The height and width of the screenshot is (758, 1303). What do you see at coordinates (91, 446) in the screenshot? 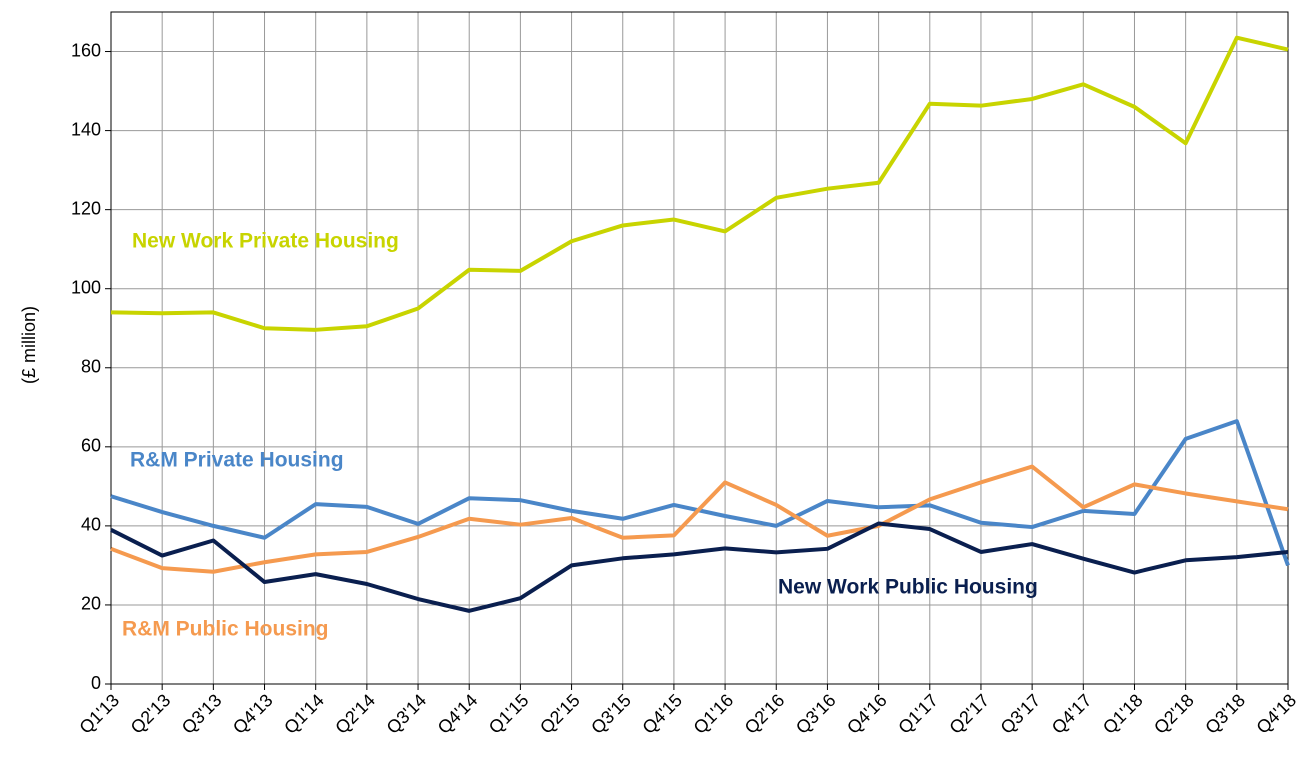
I see `y-tick-label: 60` at bounding box center [91, 446].